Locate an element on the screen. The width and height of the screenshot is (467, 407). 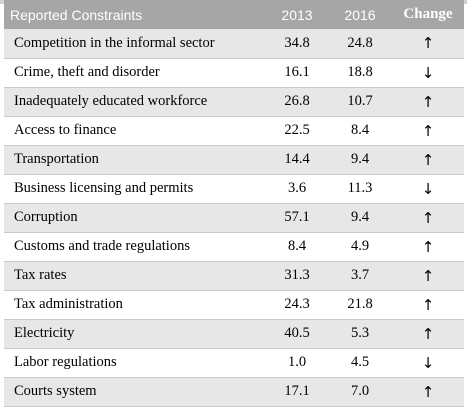
constraint-cell: Transportation is located at coordinates (135, 160).